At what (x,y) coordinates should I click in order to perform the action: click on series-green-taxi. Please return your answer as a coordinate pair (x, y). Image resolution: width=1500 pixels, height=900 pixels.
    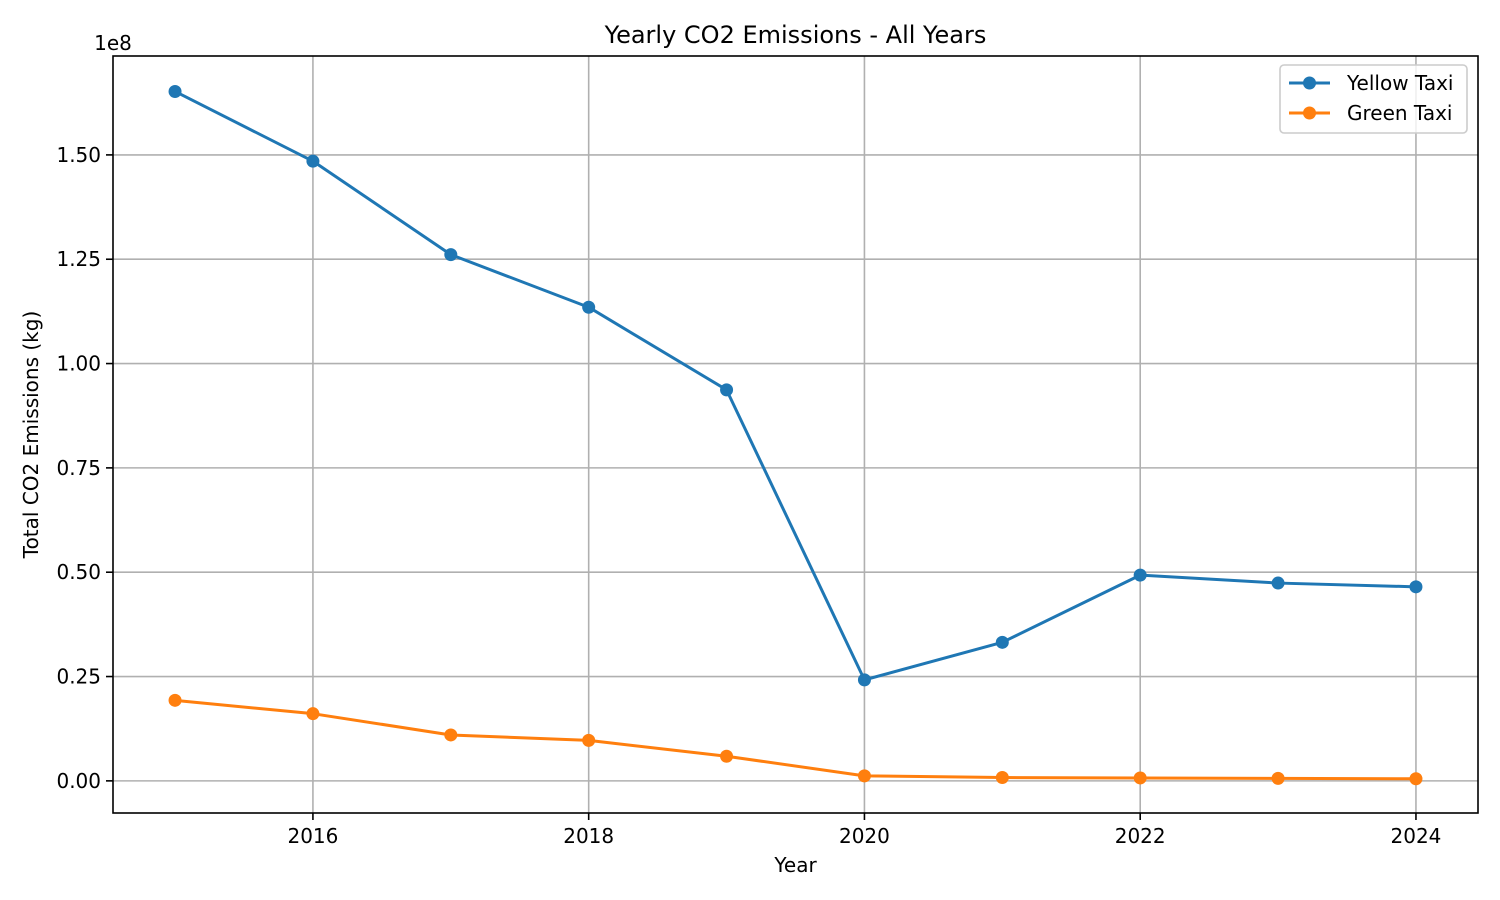
    Looking at the image, I should click on (795, 739).